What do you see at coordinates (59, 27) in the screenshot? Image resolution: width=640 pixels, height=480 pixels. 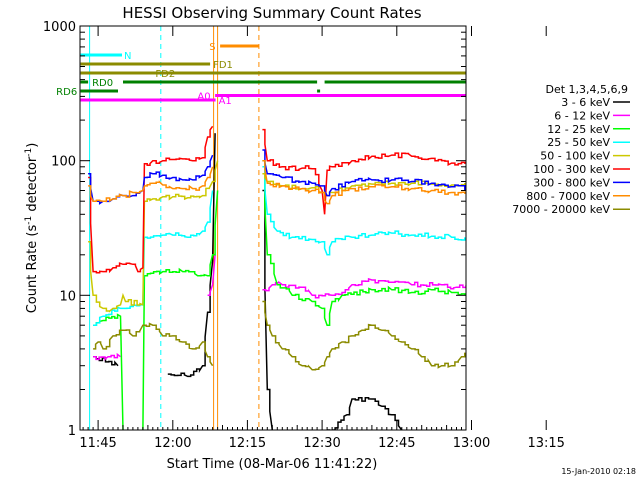 I see `y-tick-label-3: 1000` at bounding box center [59, 27].